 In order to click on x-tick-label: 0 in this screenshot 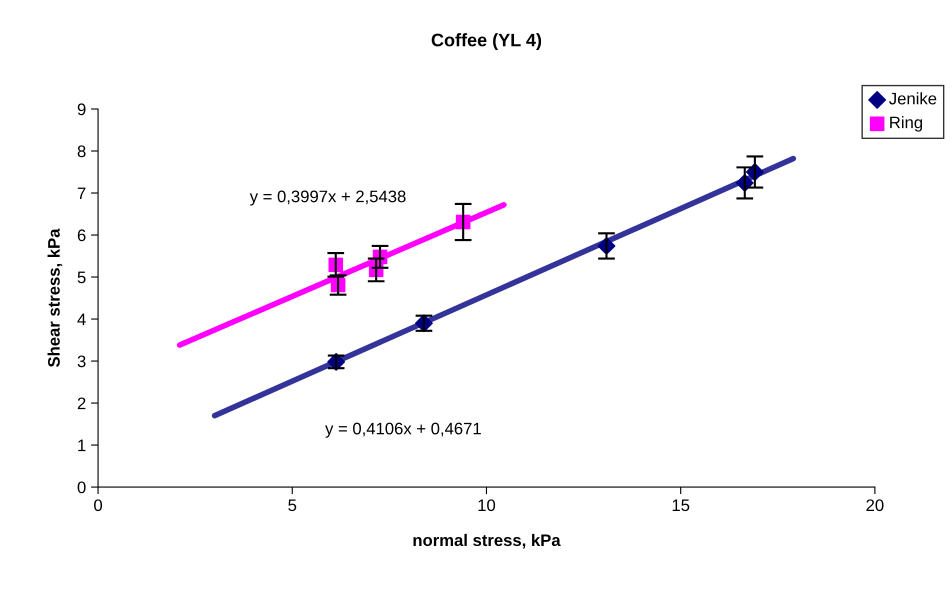, I will do `click(98, 505)`.